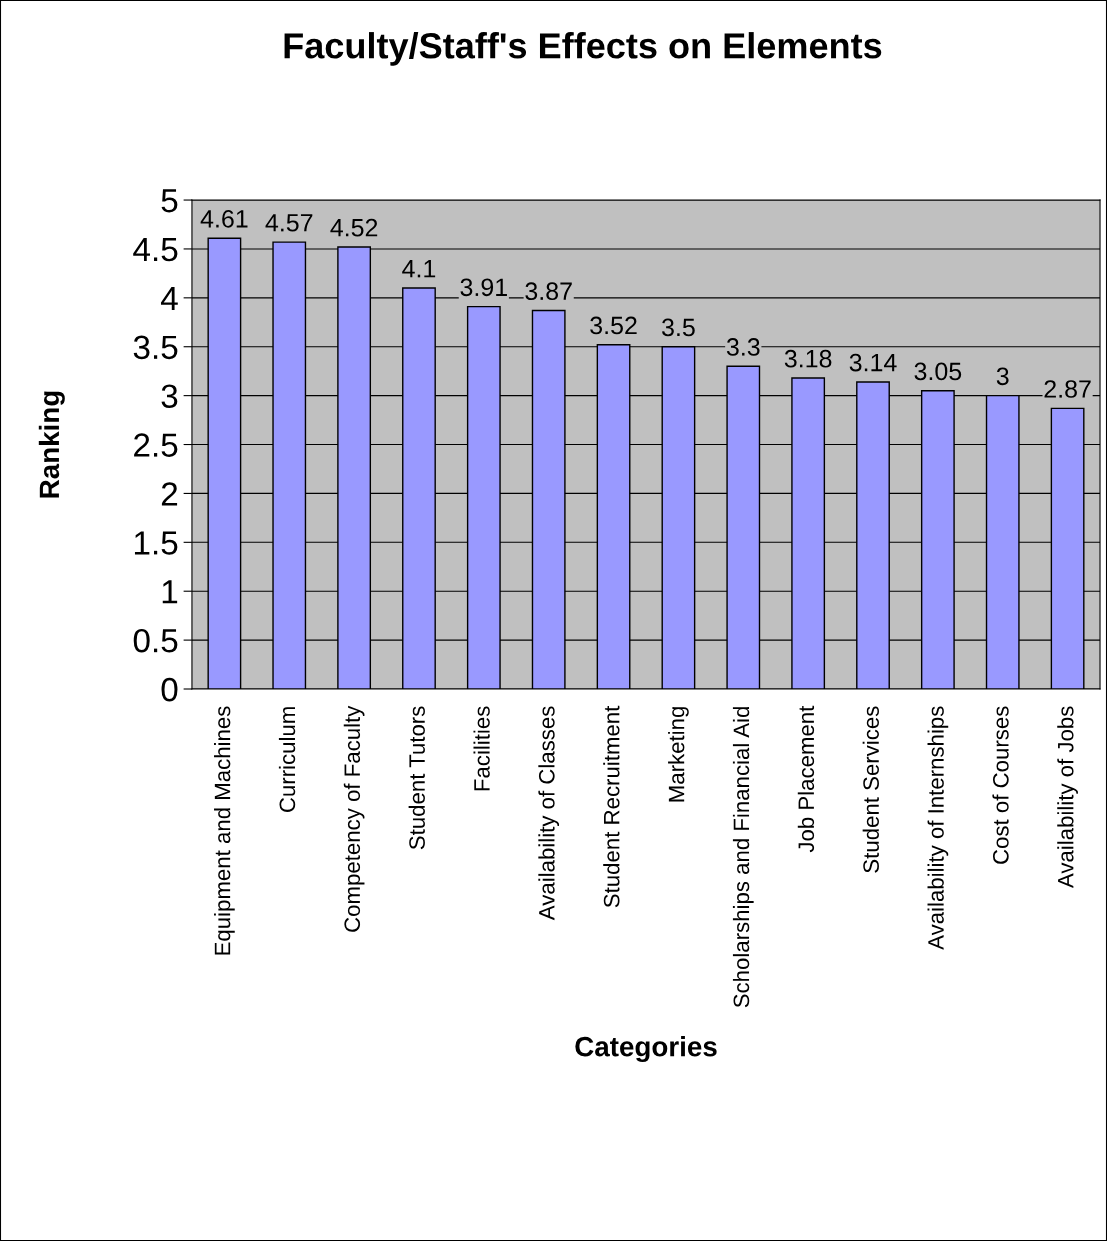 This screenshot has width=1107, height=1241. What do you see at coordinates (155, 250) in the screenshot?
I see `y-tick-label: 4.5` at bounding box center [155, 250].